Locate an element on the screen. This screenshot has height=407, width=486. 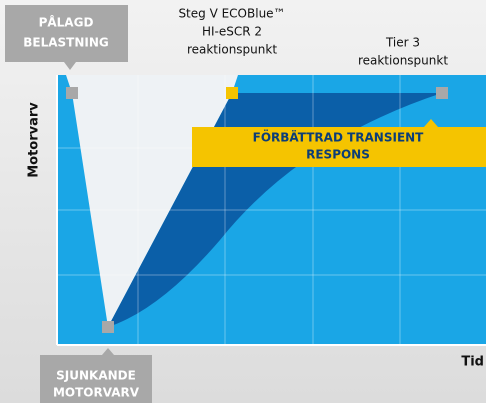
low-marker is located at coordinates (108, 327).